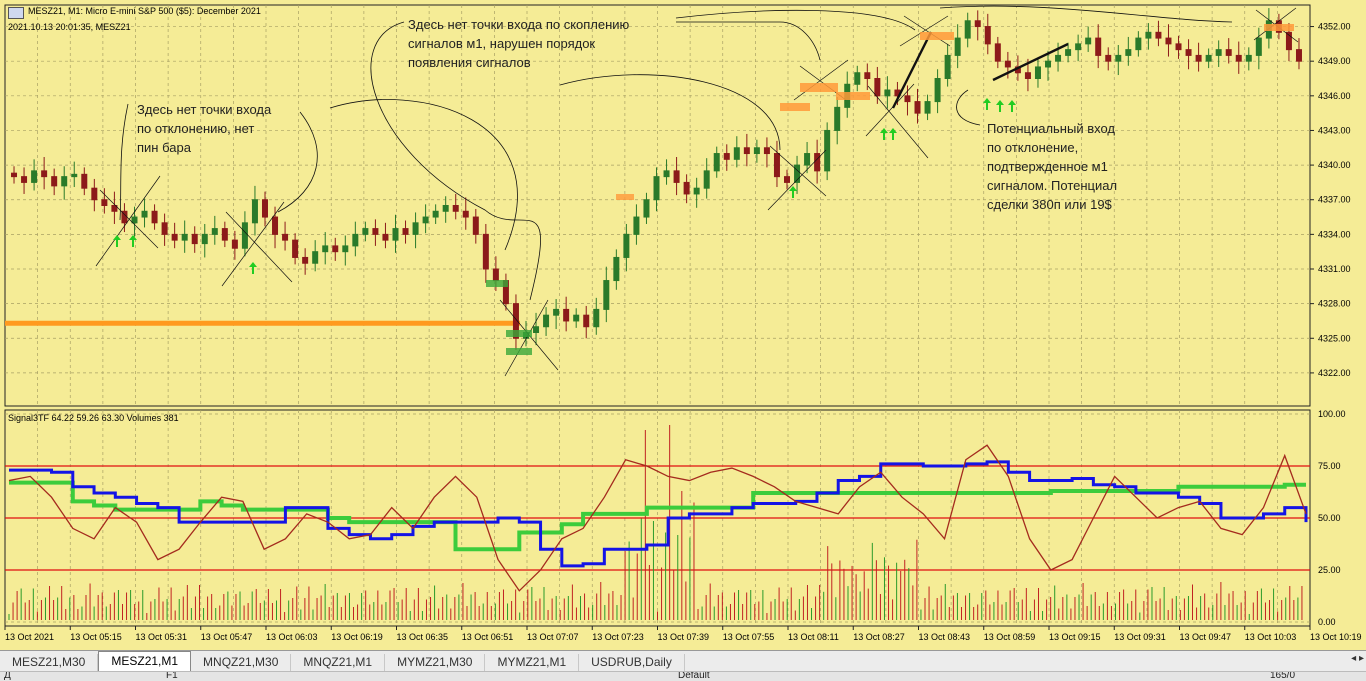  What do you see at coordinates (618, 637) in the screenshot?
I see `x-tick-label: 13 Oct 07:23` at bounding box center [618, 637].